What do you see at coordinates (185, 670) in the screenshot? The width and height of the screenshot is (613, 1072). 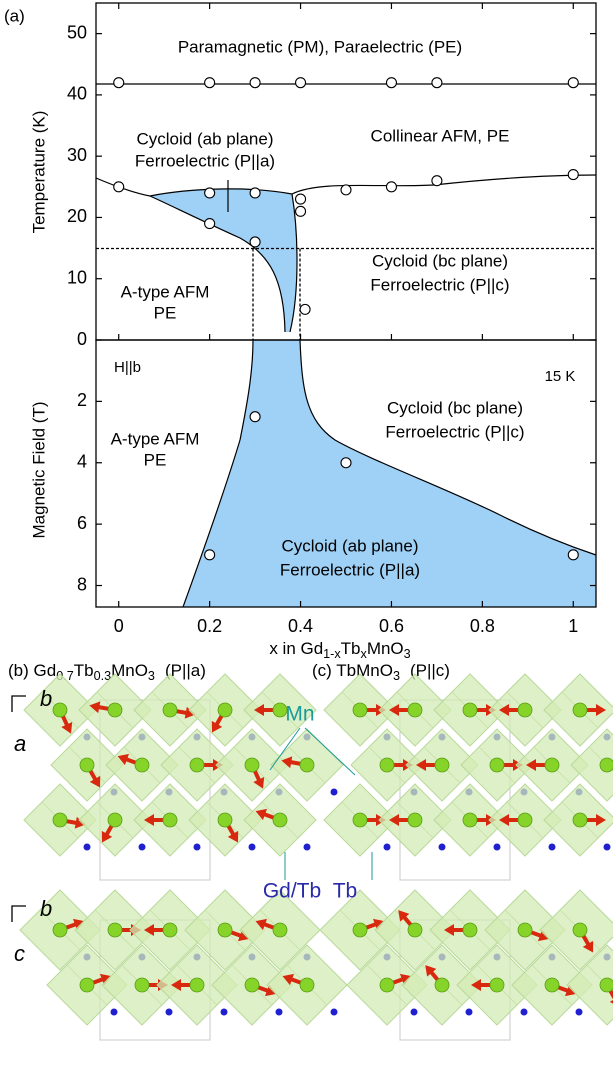 I see `polarization: (P||a)` at bounding box center [185, 670].